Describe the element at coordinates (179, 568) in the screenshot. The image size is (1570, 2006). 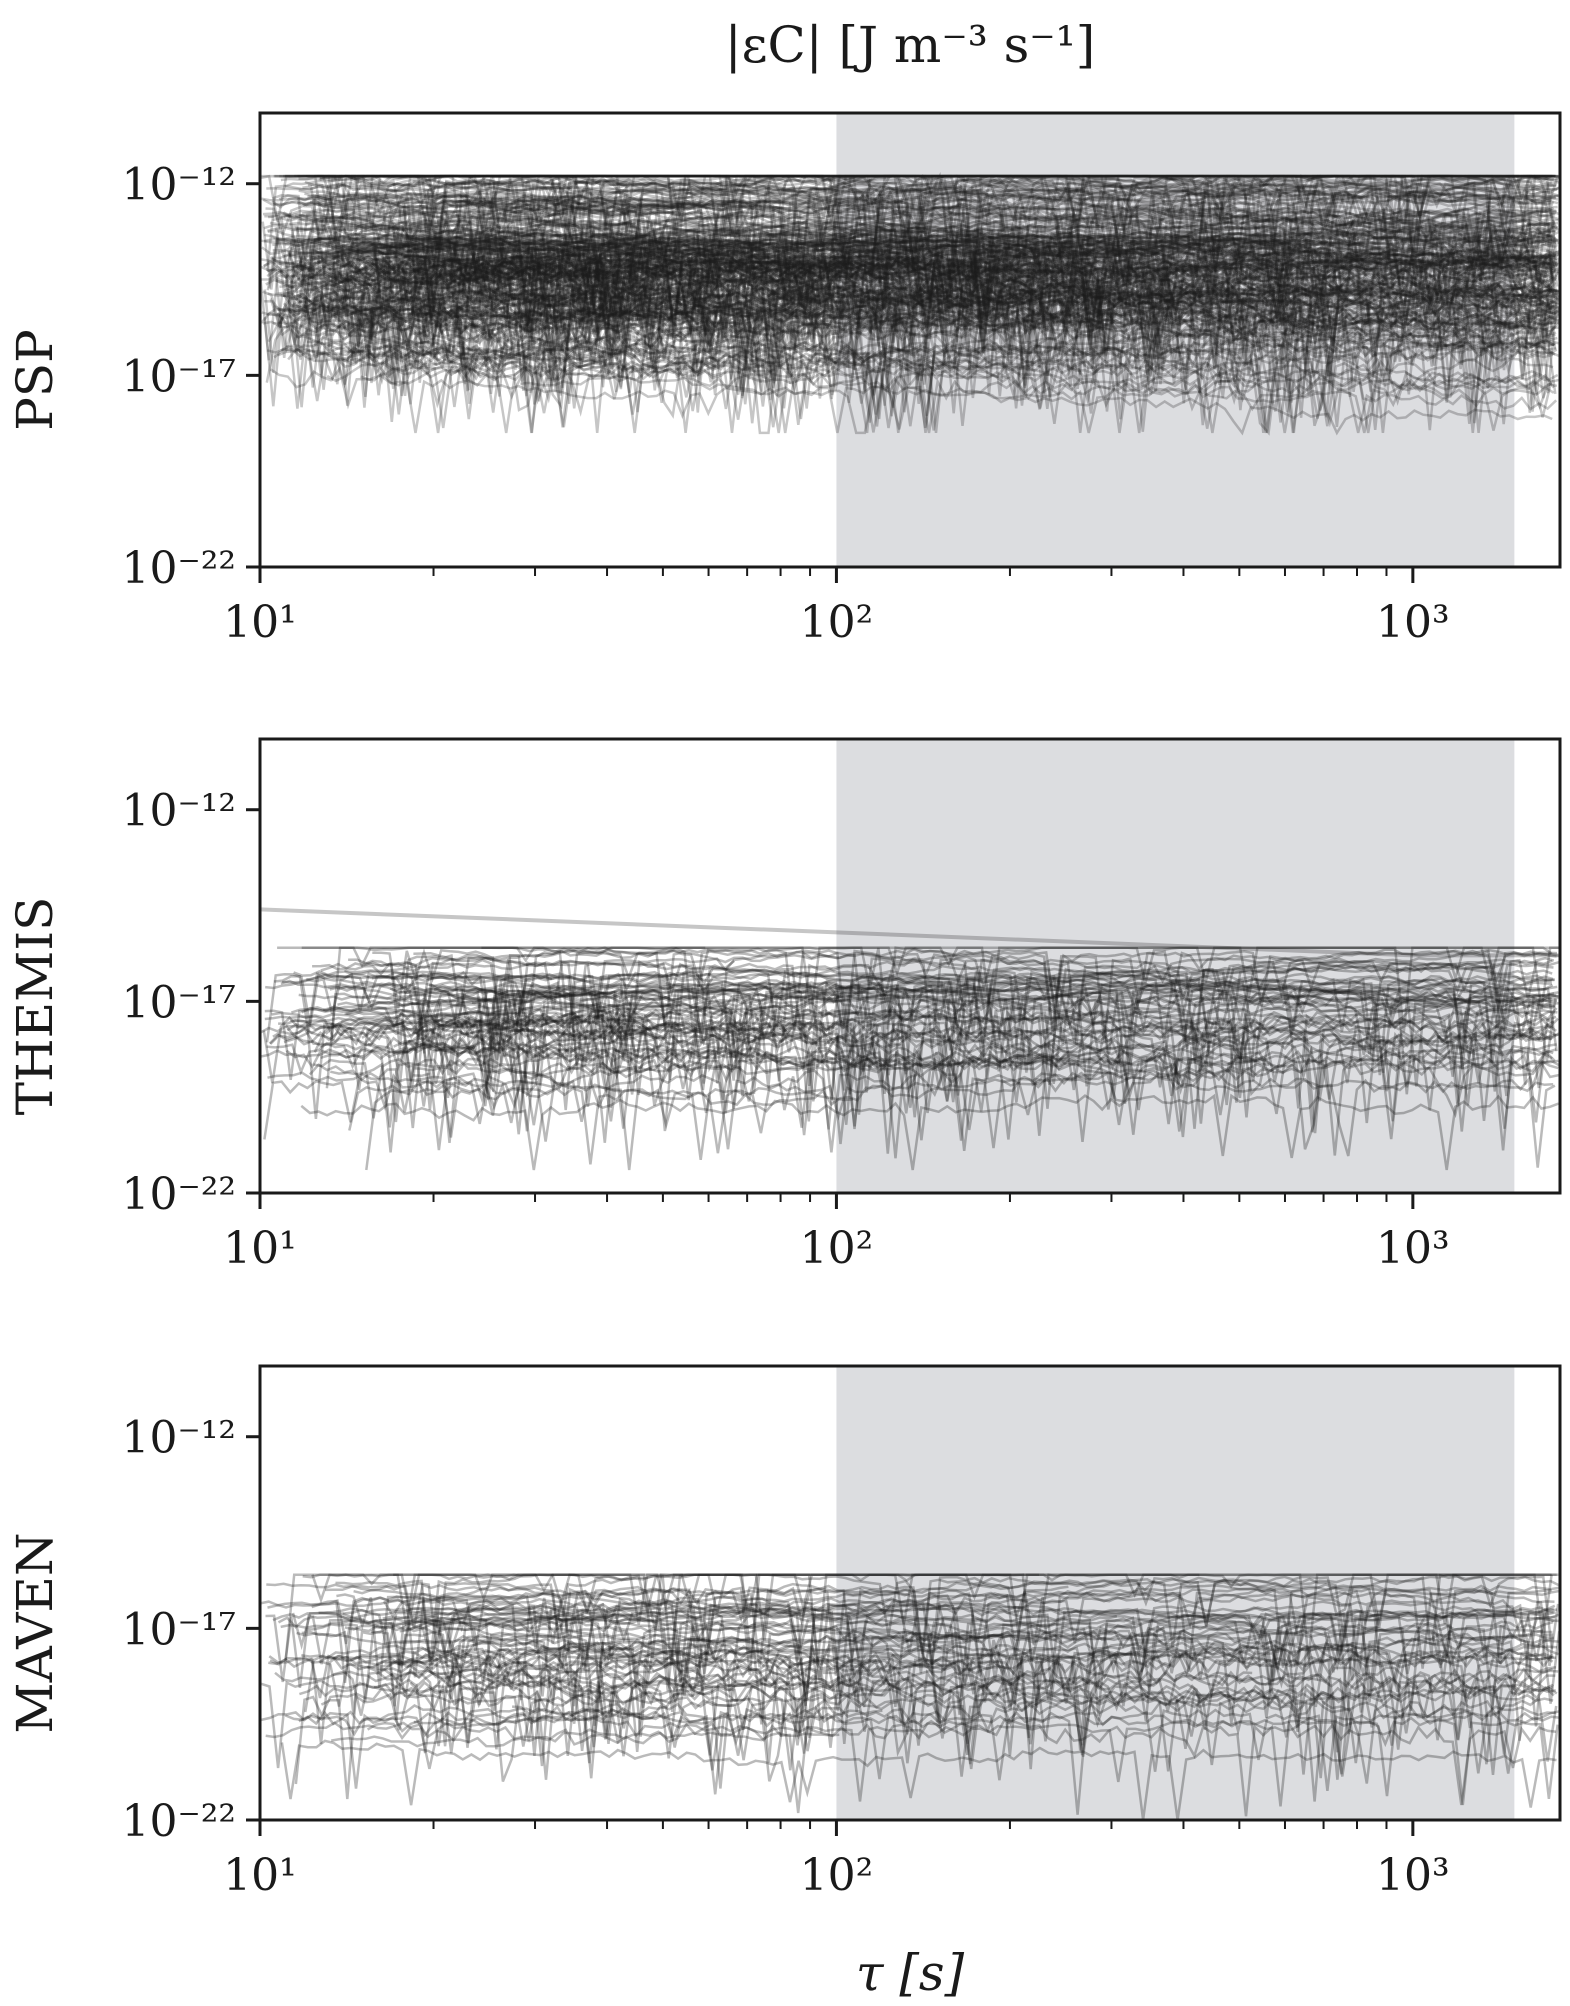
I see `y-tick-label: 10⁻²²` at that location.